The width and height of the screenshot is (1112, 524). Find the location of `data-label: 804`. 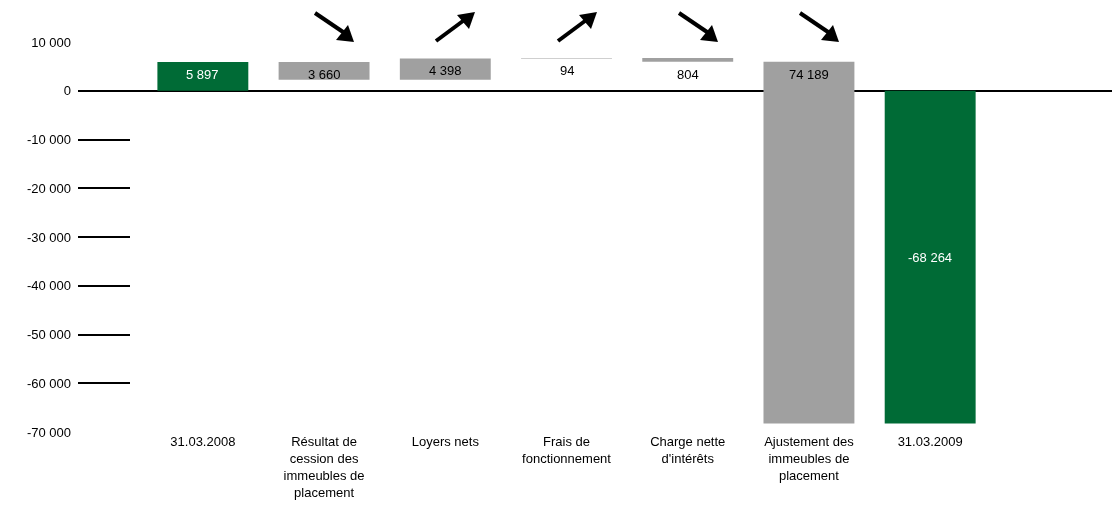

data-label: 804 is located at coordinates (688, 74).